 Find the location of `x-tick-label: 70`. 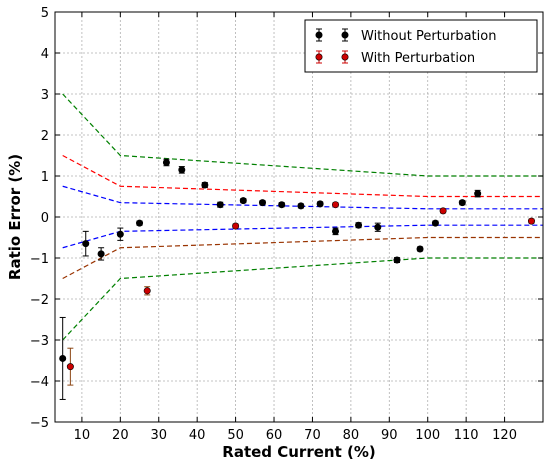

x-tick-label: 70 is located at coordinates (312, 435).